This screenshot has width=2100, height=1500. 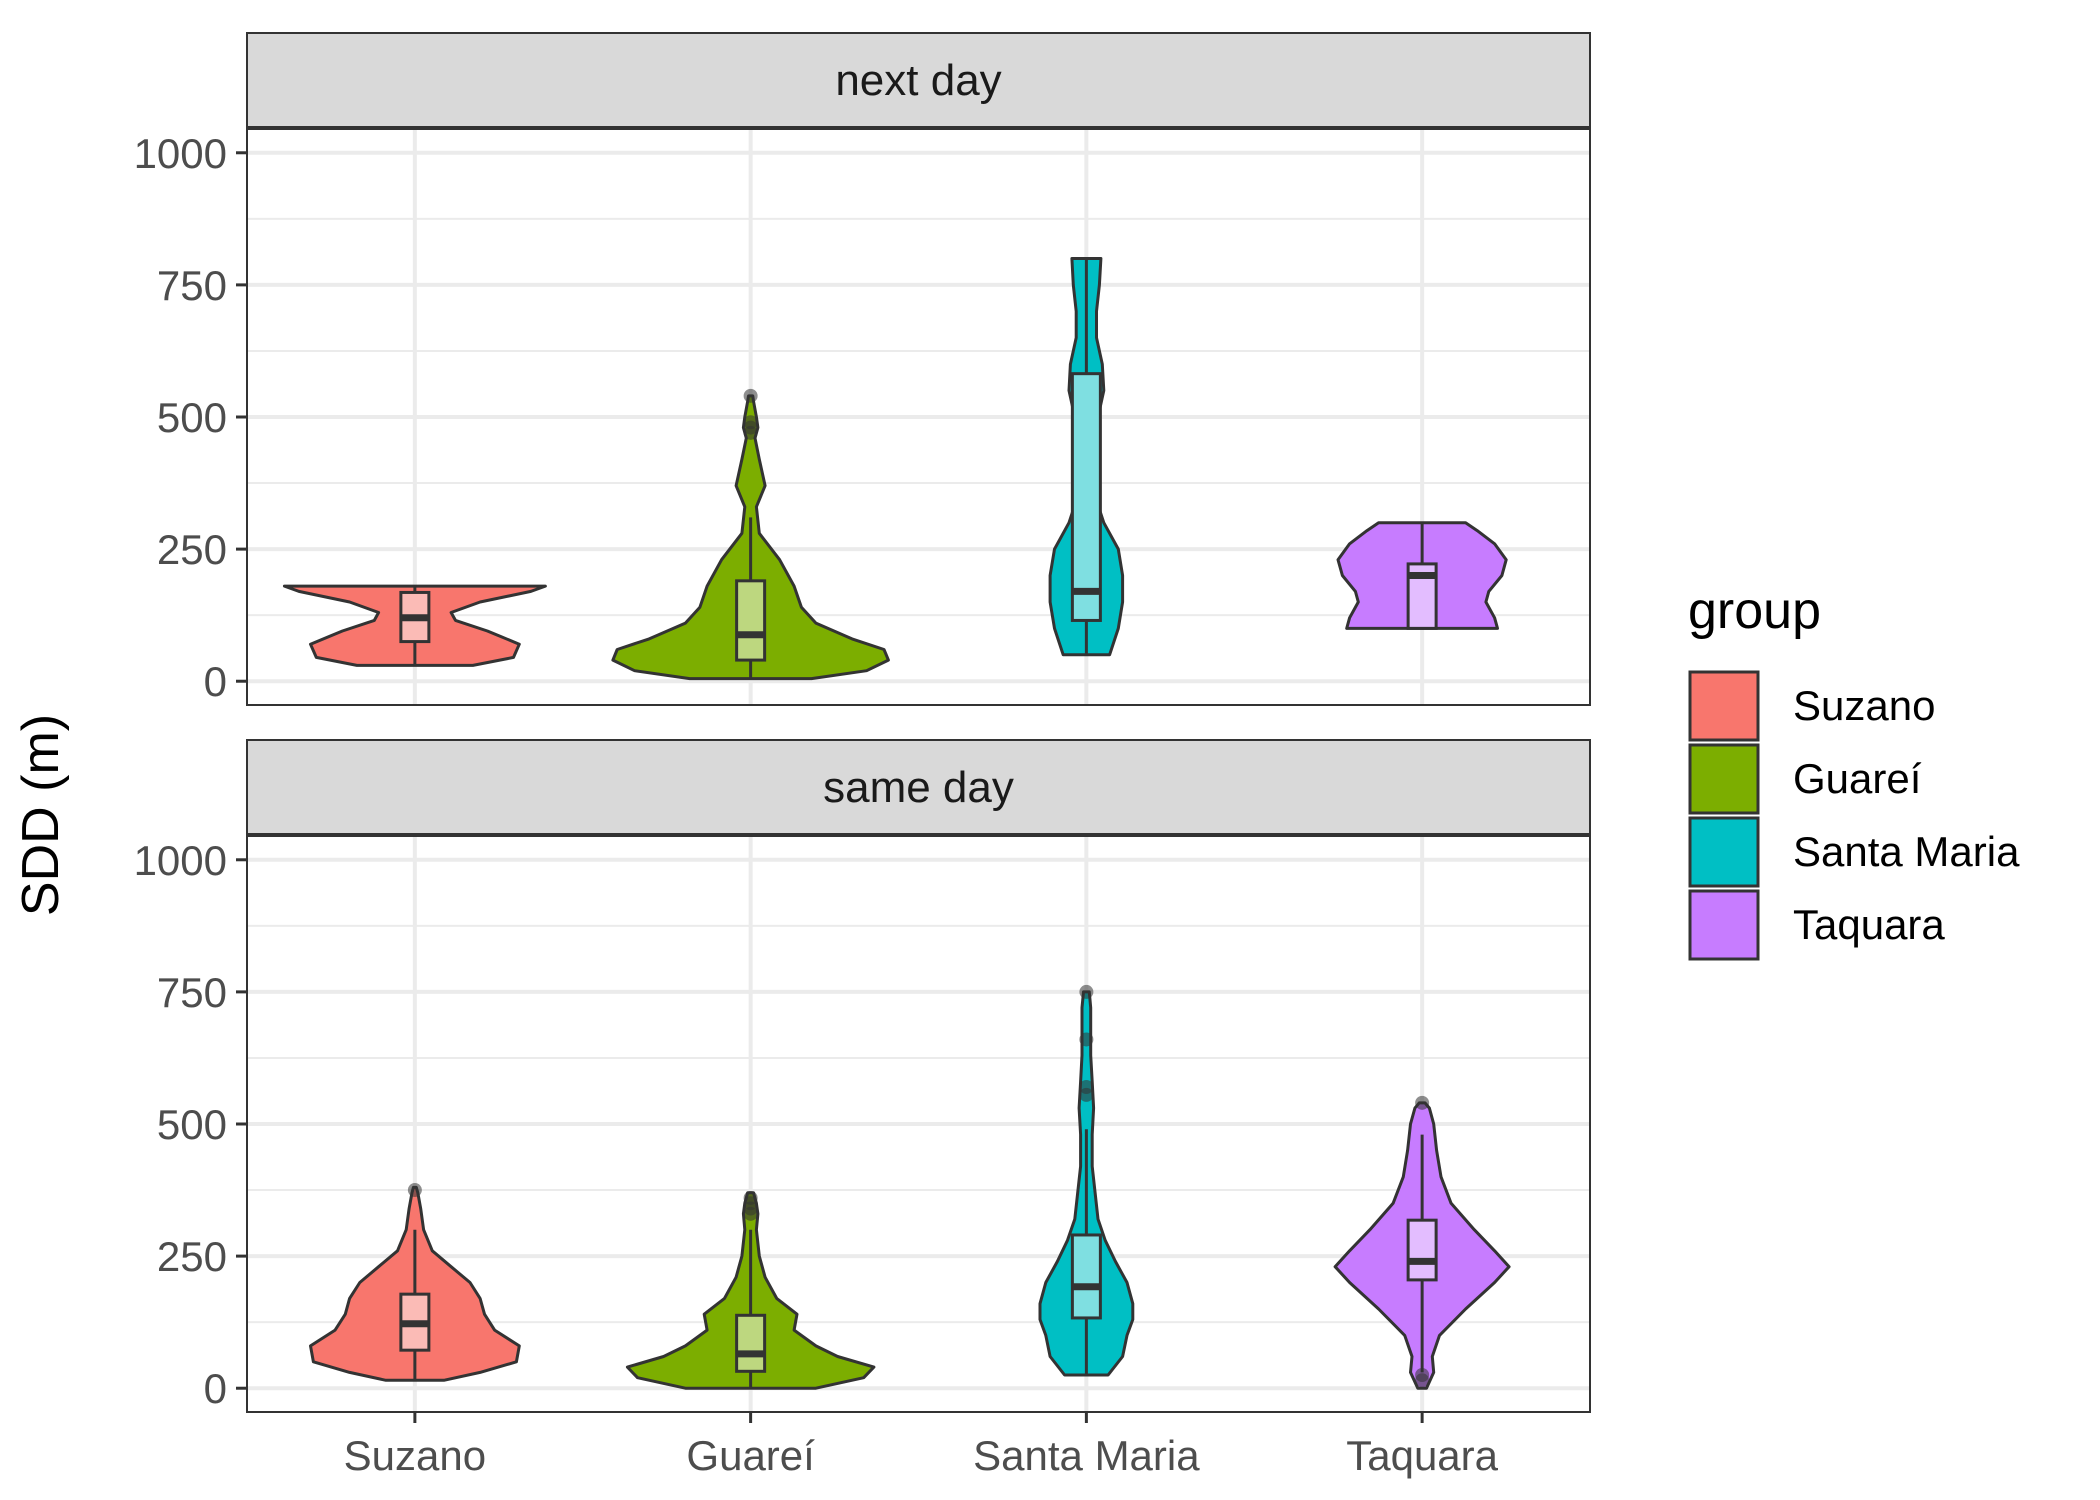 What do you see at coordinates (1857, 778) in the screenshot?
I see `legend-label: Guareí` at bounding box center [1857, 778].